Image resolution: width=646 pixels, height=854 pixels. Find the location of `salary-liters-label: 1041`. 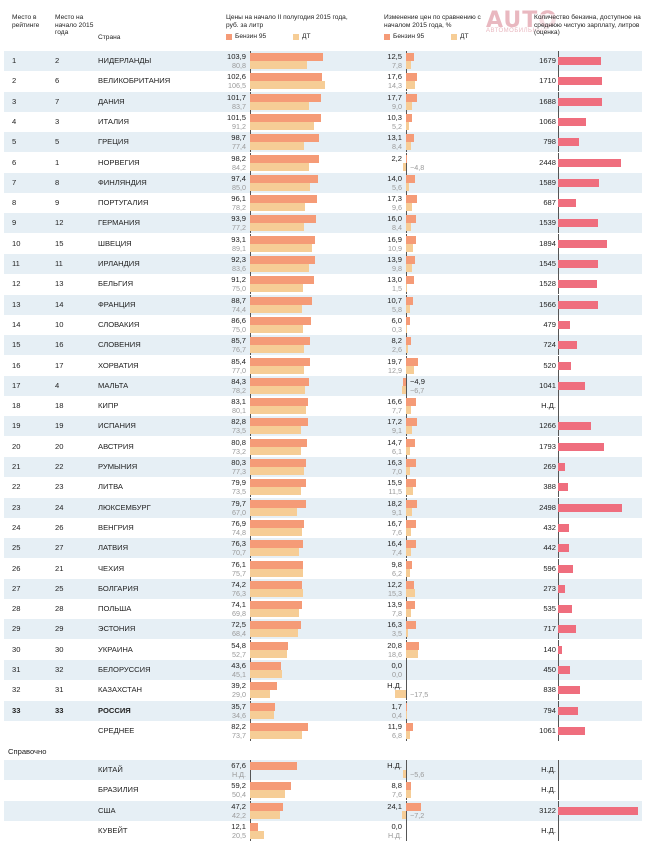

salary-liters-label: 1041 is located at coordinates (547, 385).